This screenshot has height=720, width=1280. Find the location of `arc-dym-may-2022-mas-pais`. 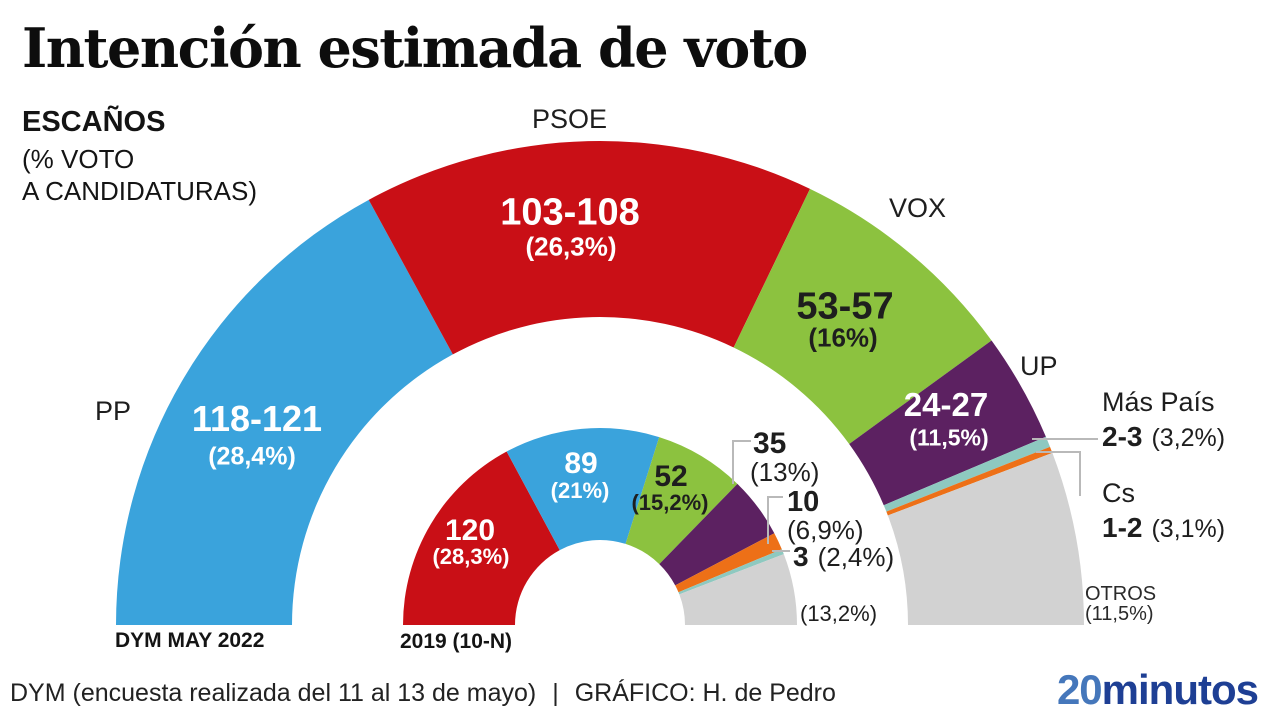

arc-dym-may-2022-mas-pais is located at coordinates (967, 474).